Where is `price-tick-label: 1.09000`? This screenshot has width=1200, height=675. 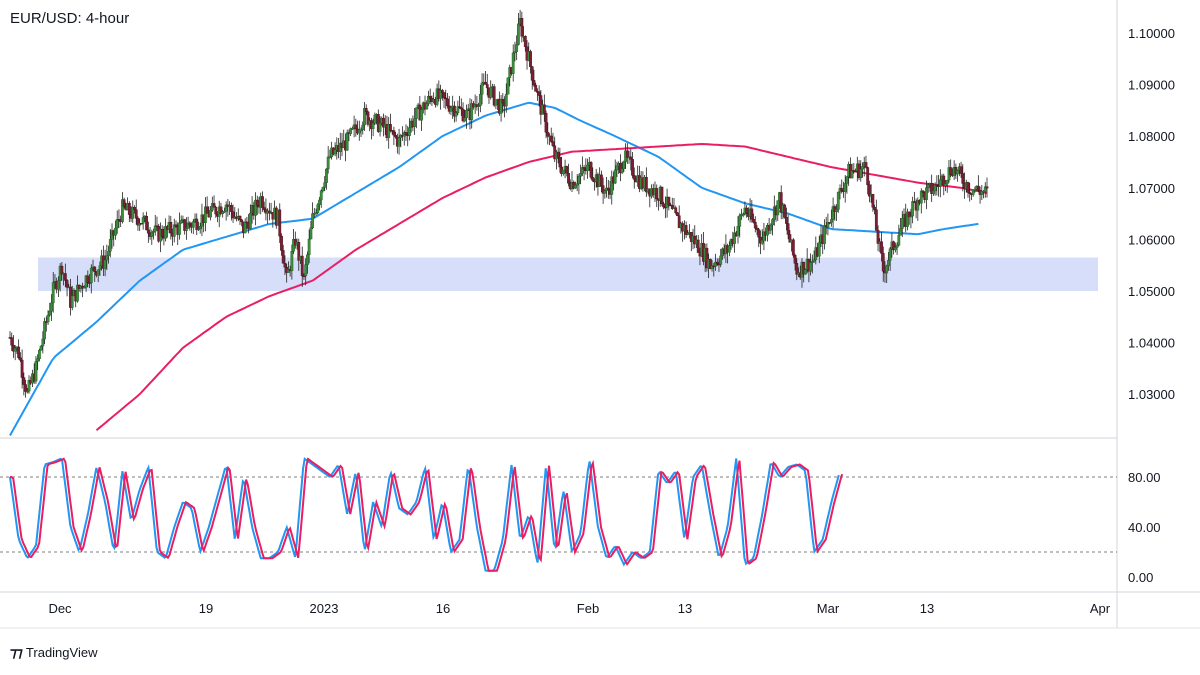
price-tick-label: 1.09000 is located at coordinates (1151, 85).